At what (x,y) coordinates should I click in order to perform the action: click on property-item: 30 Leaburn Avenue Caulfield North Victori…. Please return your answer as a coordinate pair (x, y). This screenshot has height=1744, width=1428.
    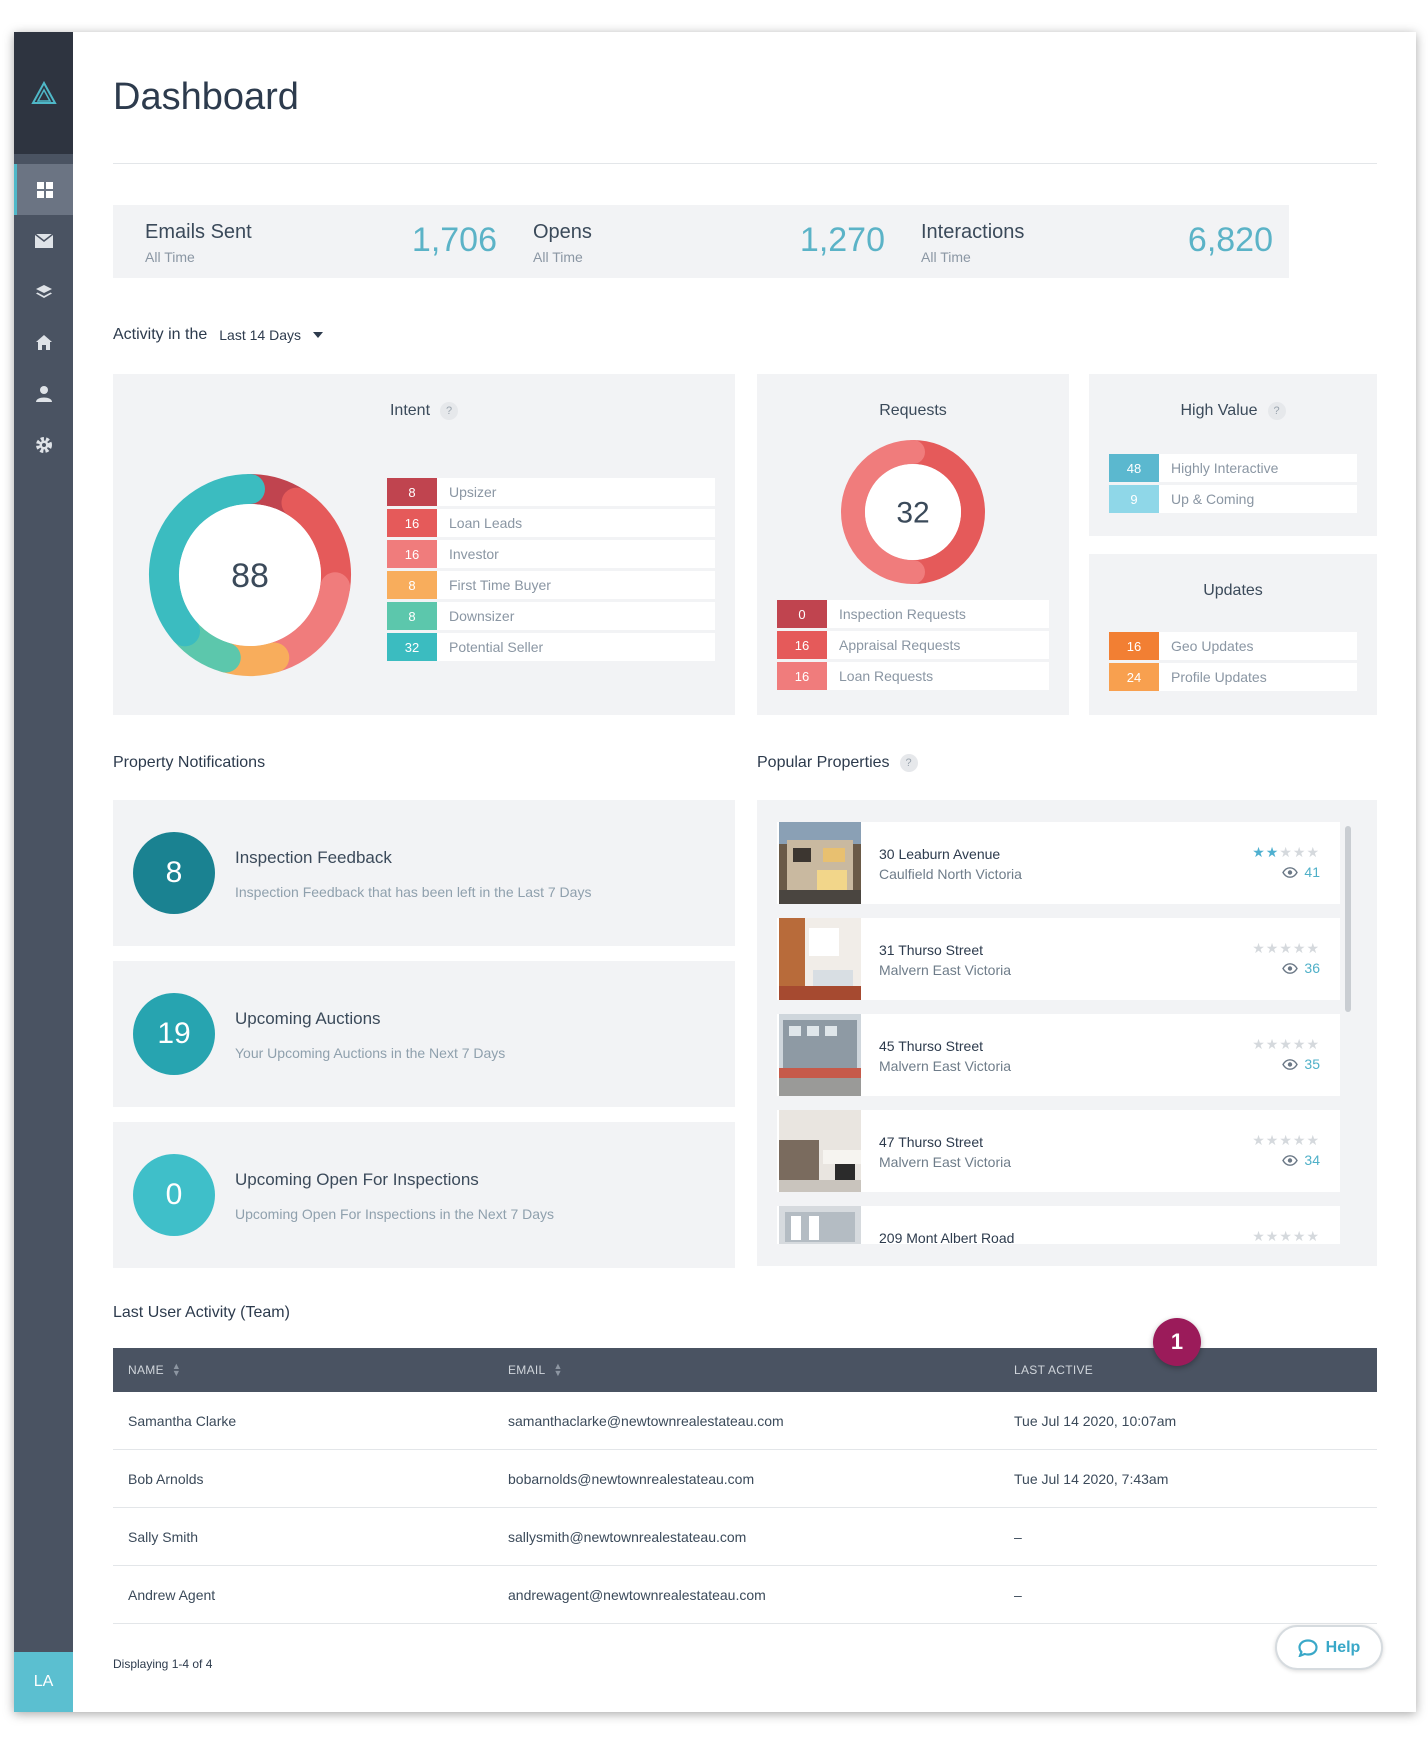
    Looking at the image, I should click on (1058, 863).